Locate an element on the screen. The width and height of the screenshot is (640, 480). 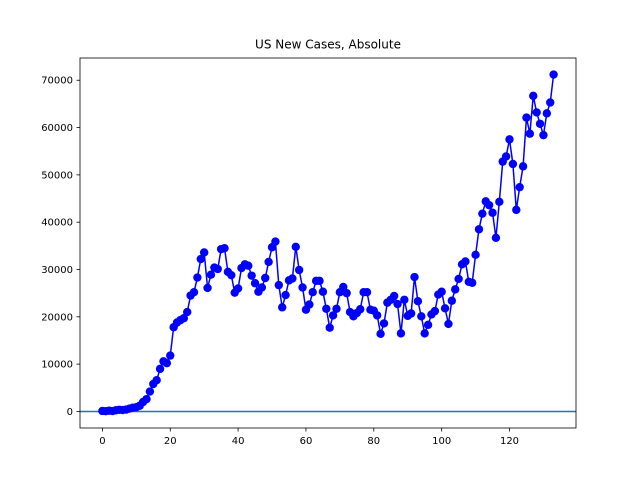
x-axis: 0 20 40 60 80 100 120 is located at coordinates (309, 437).